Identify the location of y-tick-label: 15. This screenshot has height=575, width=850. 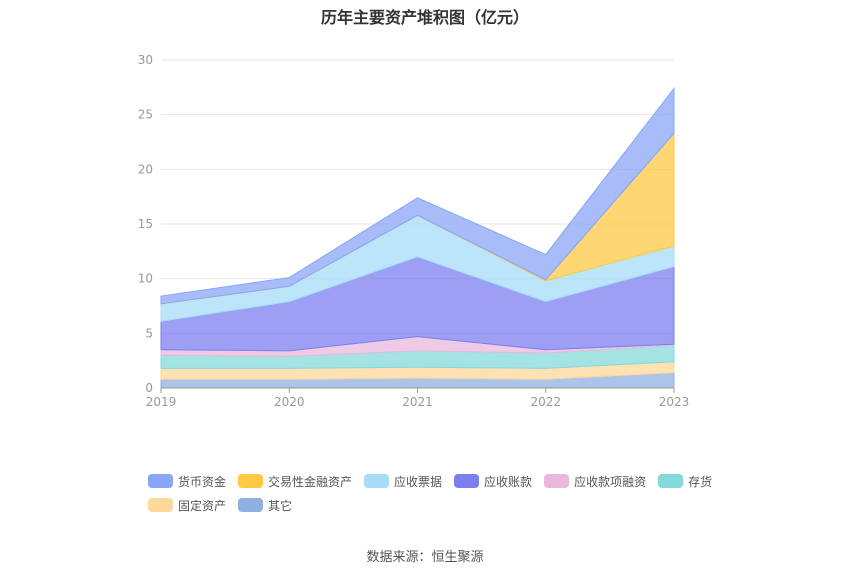
(145, 224).